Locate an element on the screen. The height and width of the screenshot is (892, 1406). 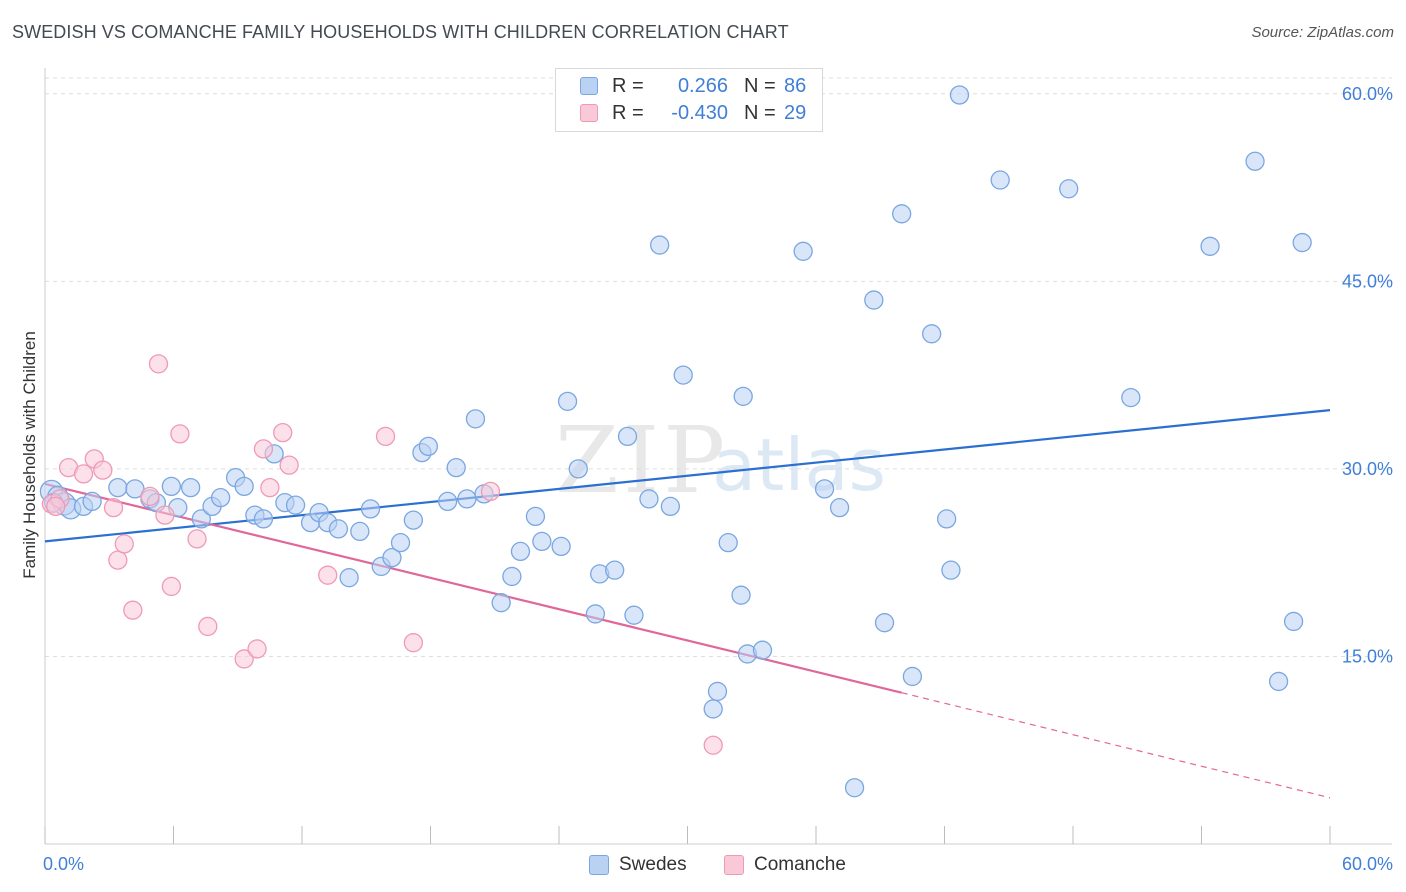
y-tick-label: 60.0% is located at coordinates (1367, 94).